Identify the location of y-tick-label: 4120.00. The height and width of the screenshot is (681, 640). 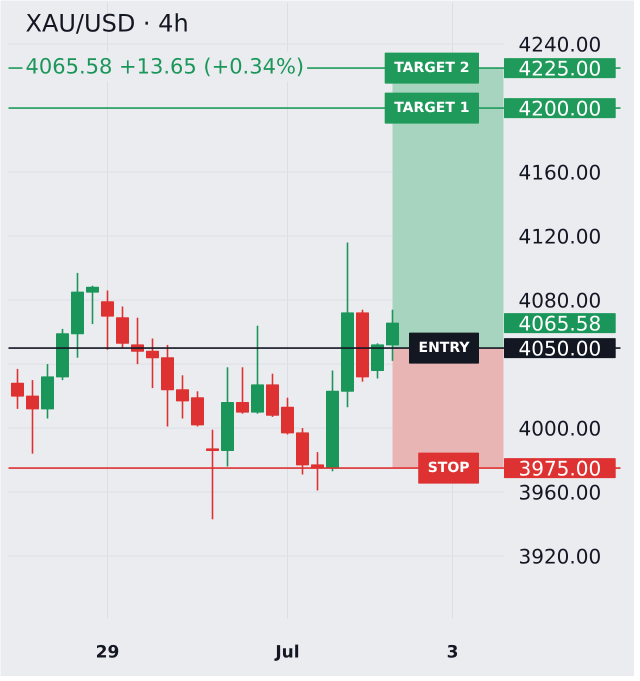
(560, 236).